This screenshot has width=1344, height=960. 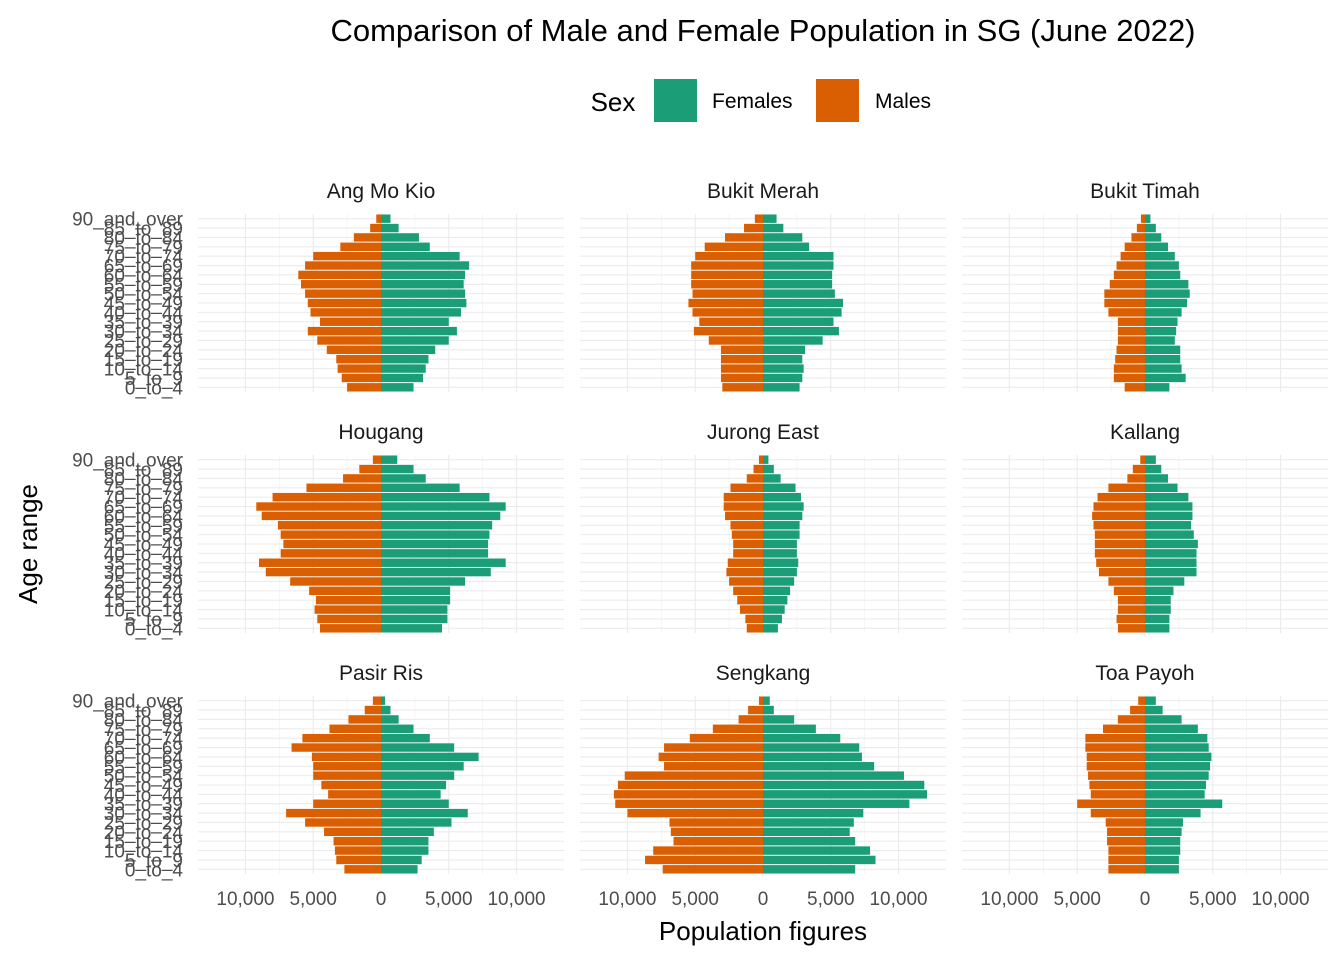 I want to click on y-tick-label: 65_to_69, so click(x=143, y=508).